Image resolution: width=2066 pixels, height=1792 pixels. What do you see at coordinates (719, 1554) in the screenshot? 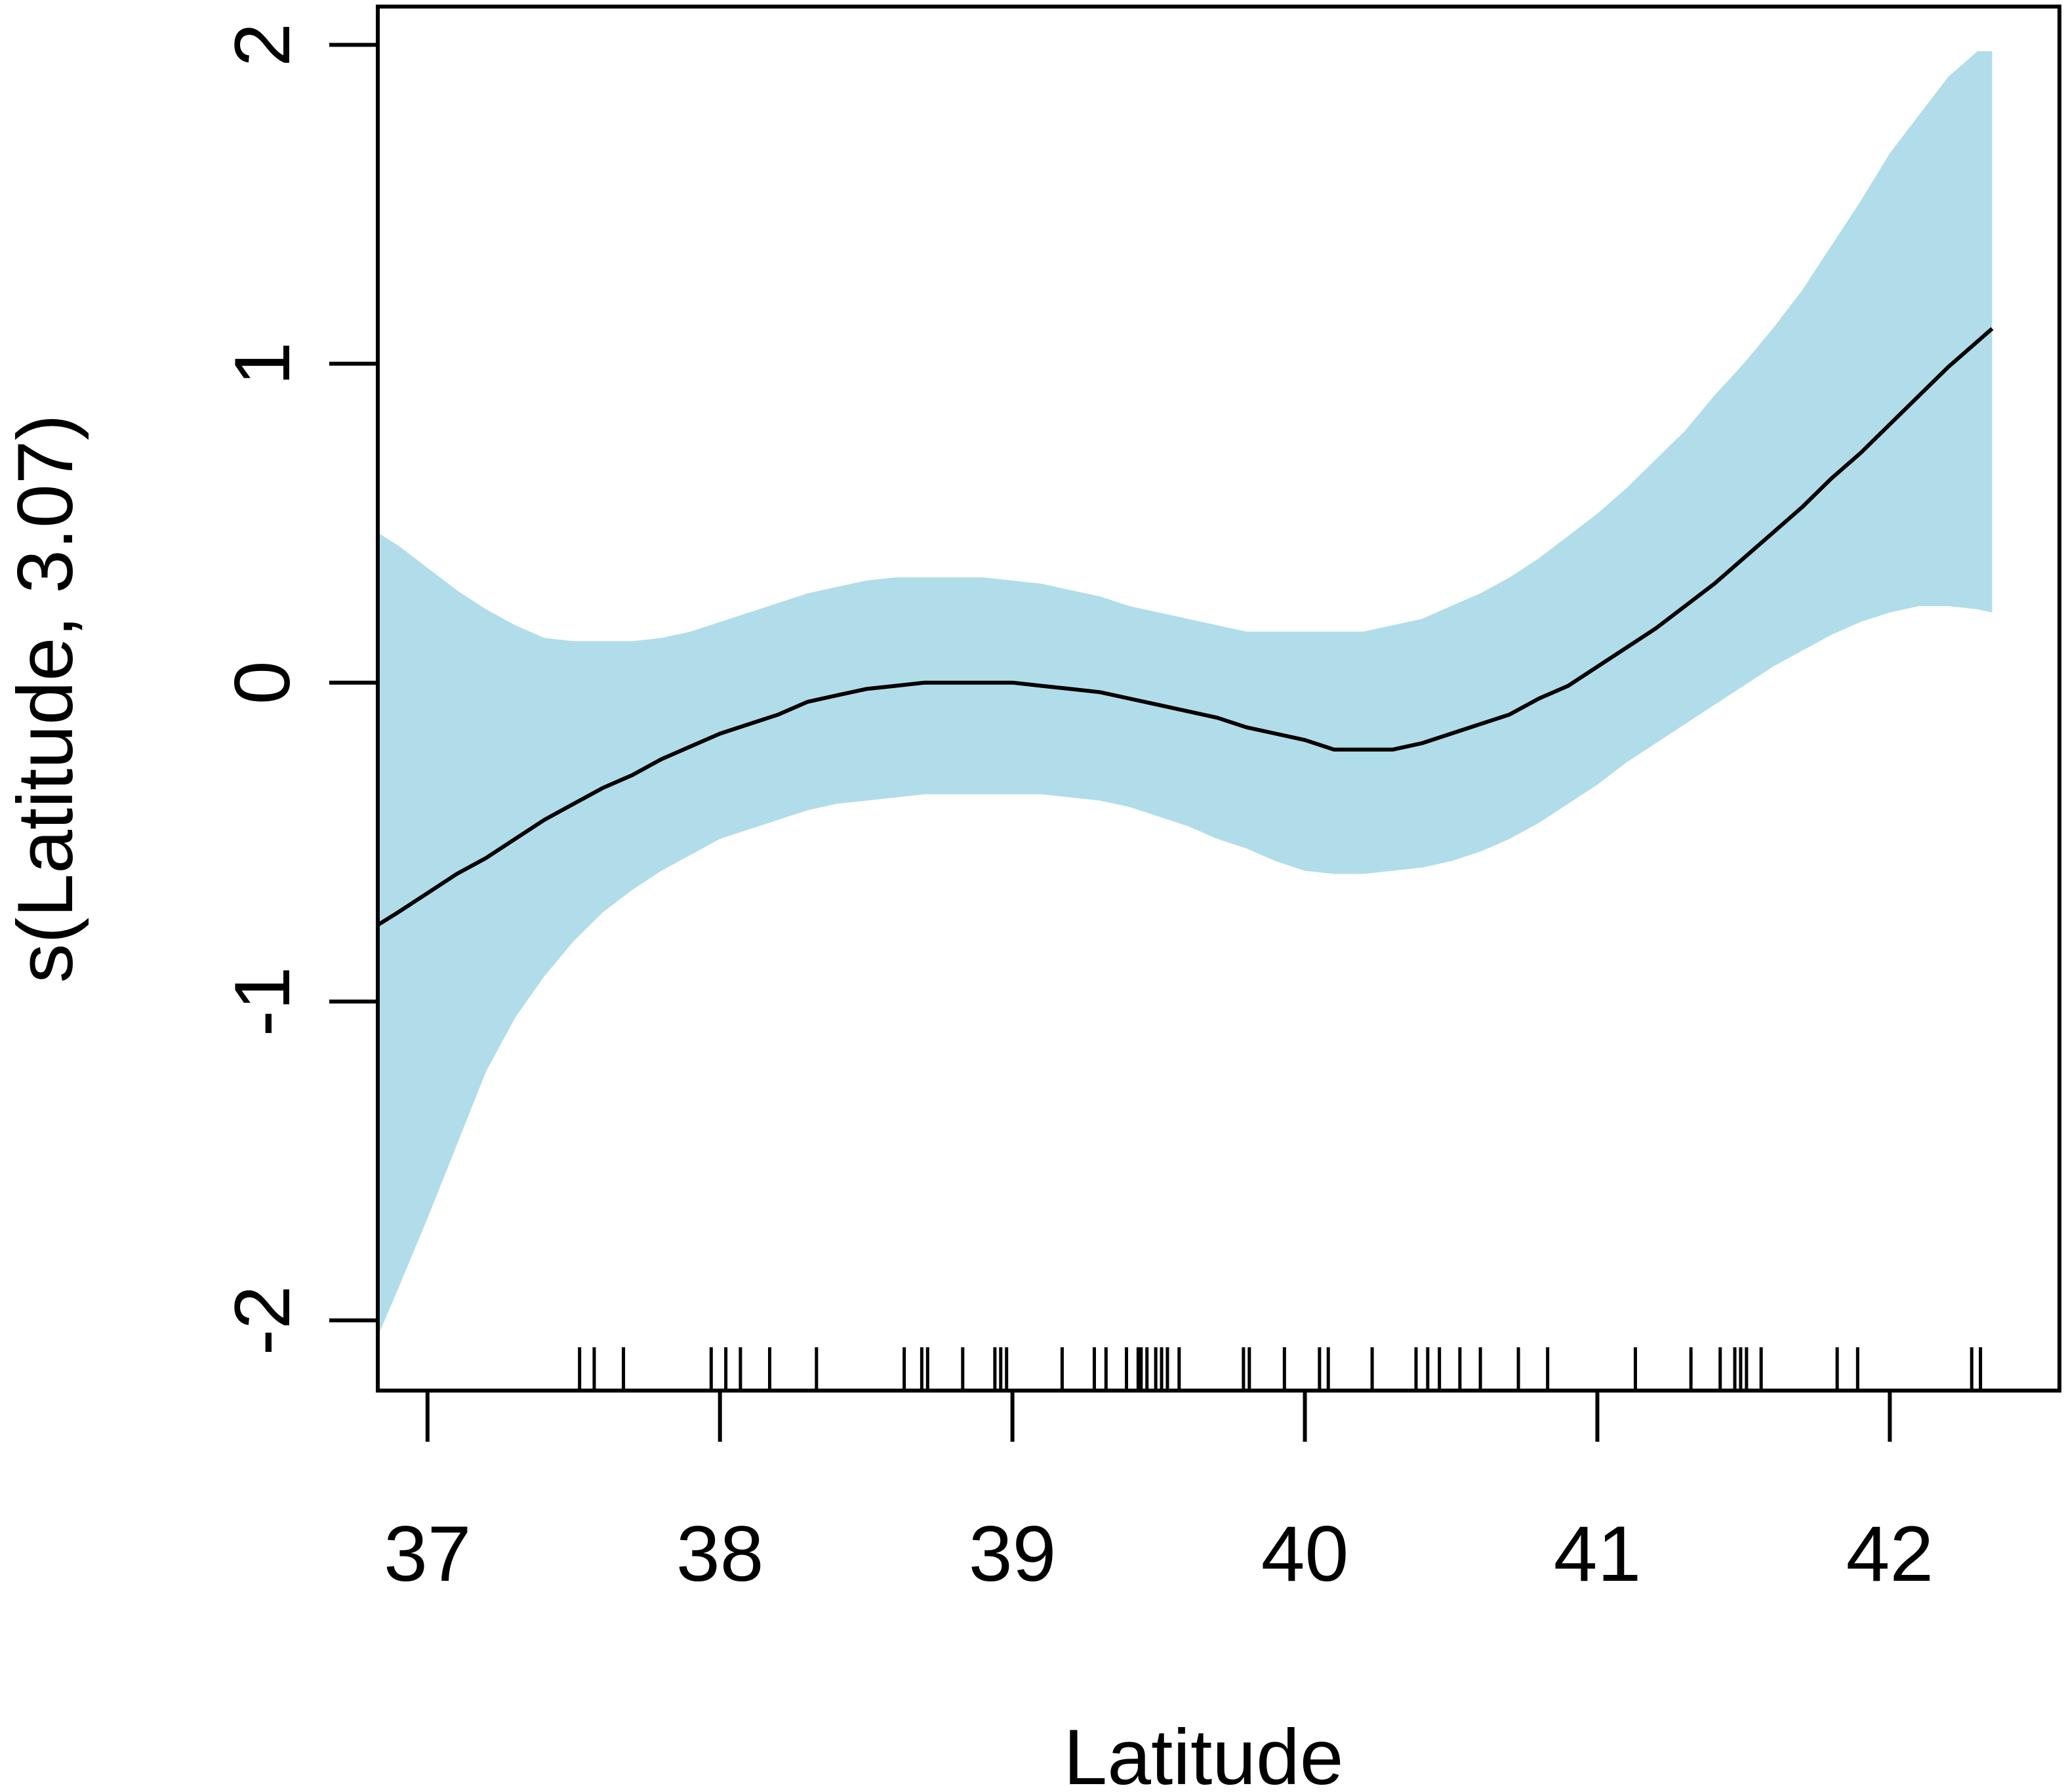
I see `x-tick-label: 38` at bounding box center [719, 1554].